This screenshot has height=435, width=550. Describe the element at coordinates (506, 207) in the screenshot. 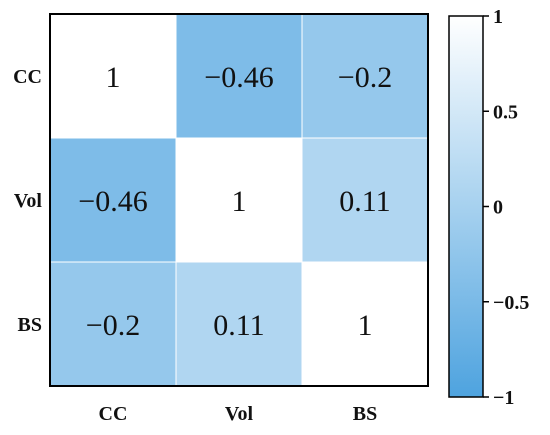

I see `colorbar-ticks: 1 0.5 0 −0.5 −1` at that location.